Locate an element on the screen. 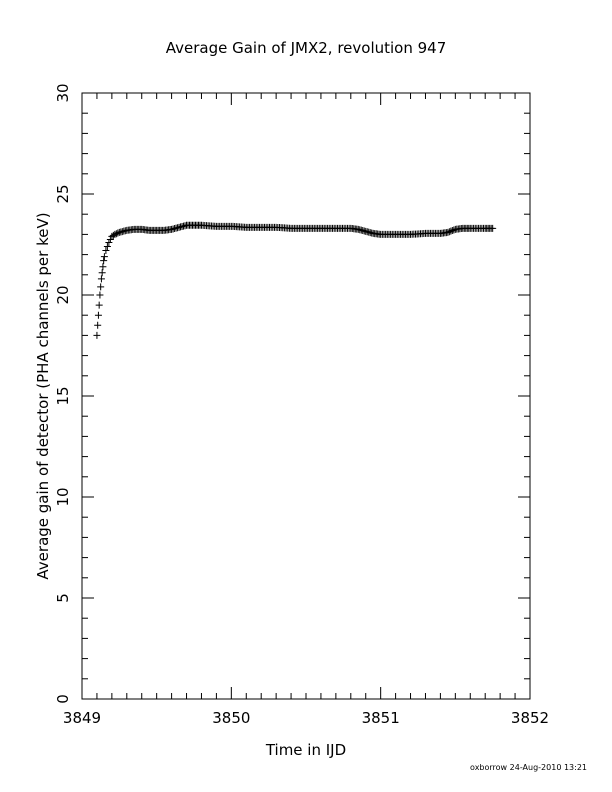 The image size is (612, 792). y-tick-label: 10 is located at coordinates (63, 496).